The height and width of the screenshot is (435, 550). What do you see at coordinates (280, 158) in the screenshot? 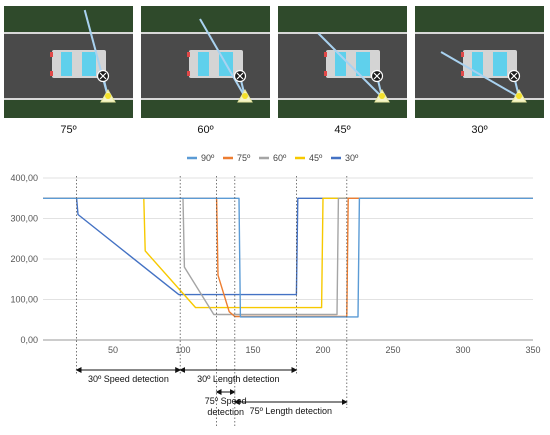
I see `legend-label: 60º` at bounding box center [280, 158].